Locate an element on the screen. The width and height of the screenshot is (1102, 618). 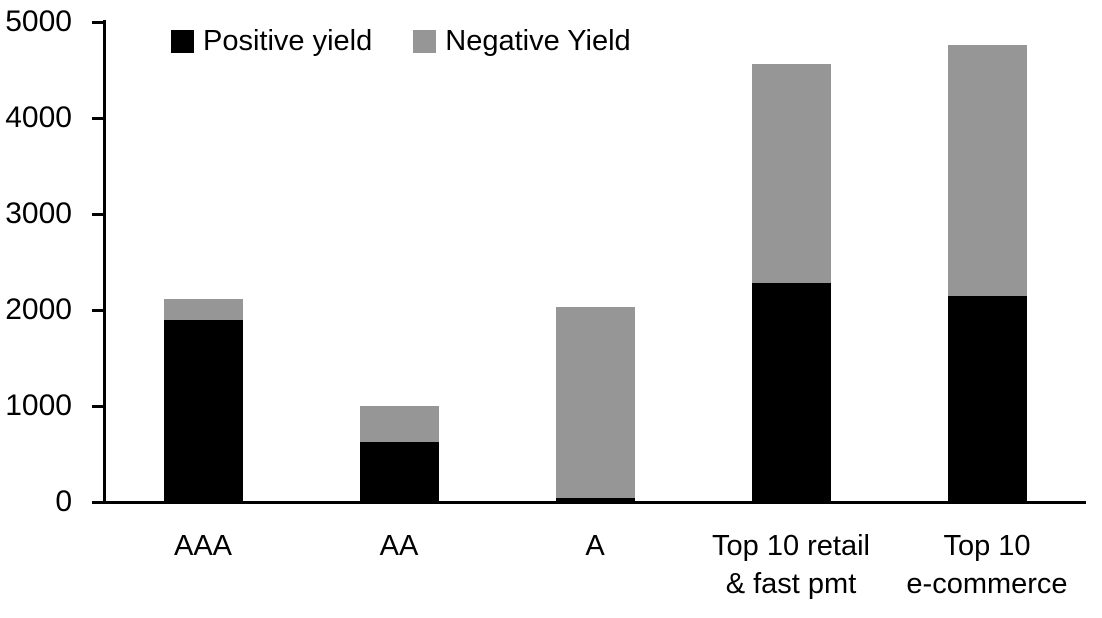
legend: Positive yield Negative Yield is located at coordinates (401, 41).